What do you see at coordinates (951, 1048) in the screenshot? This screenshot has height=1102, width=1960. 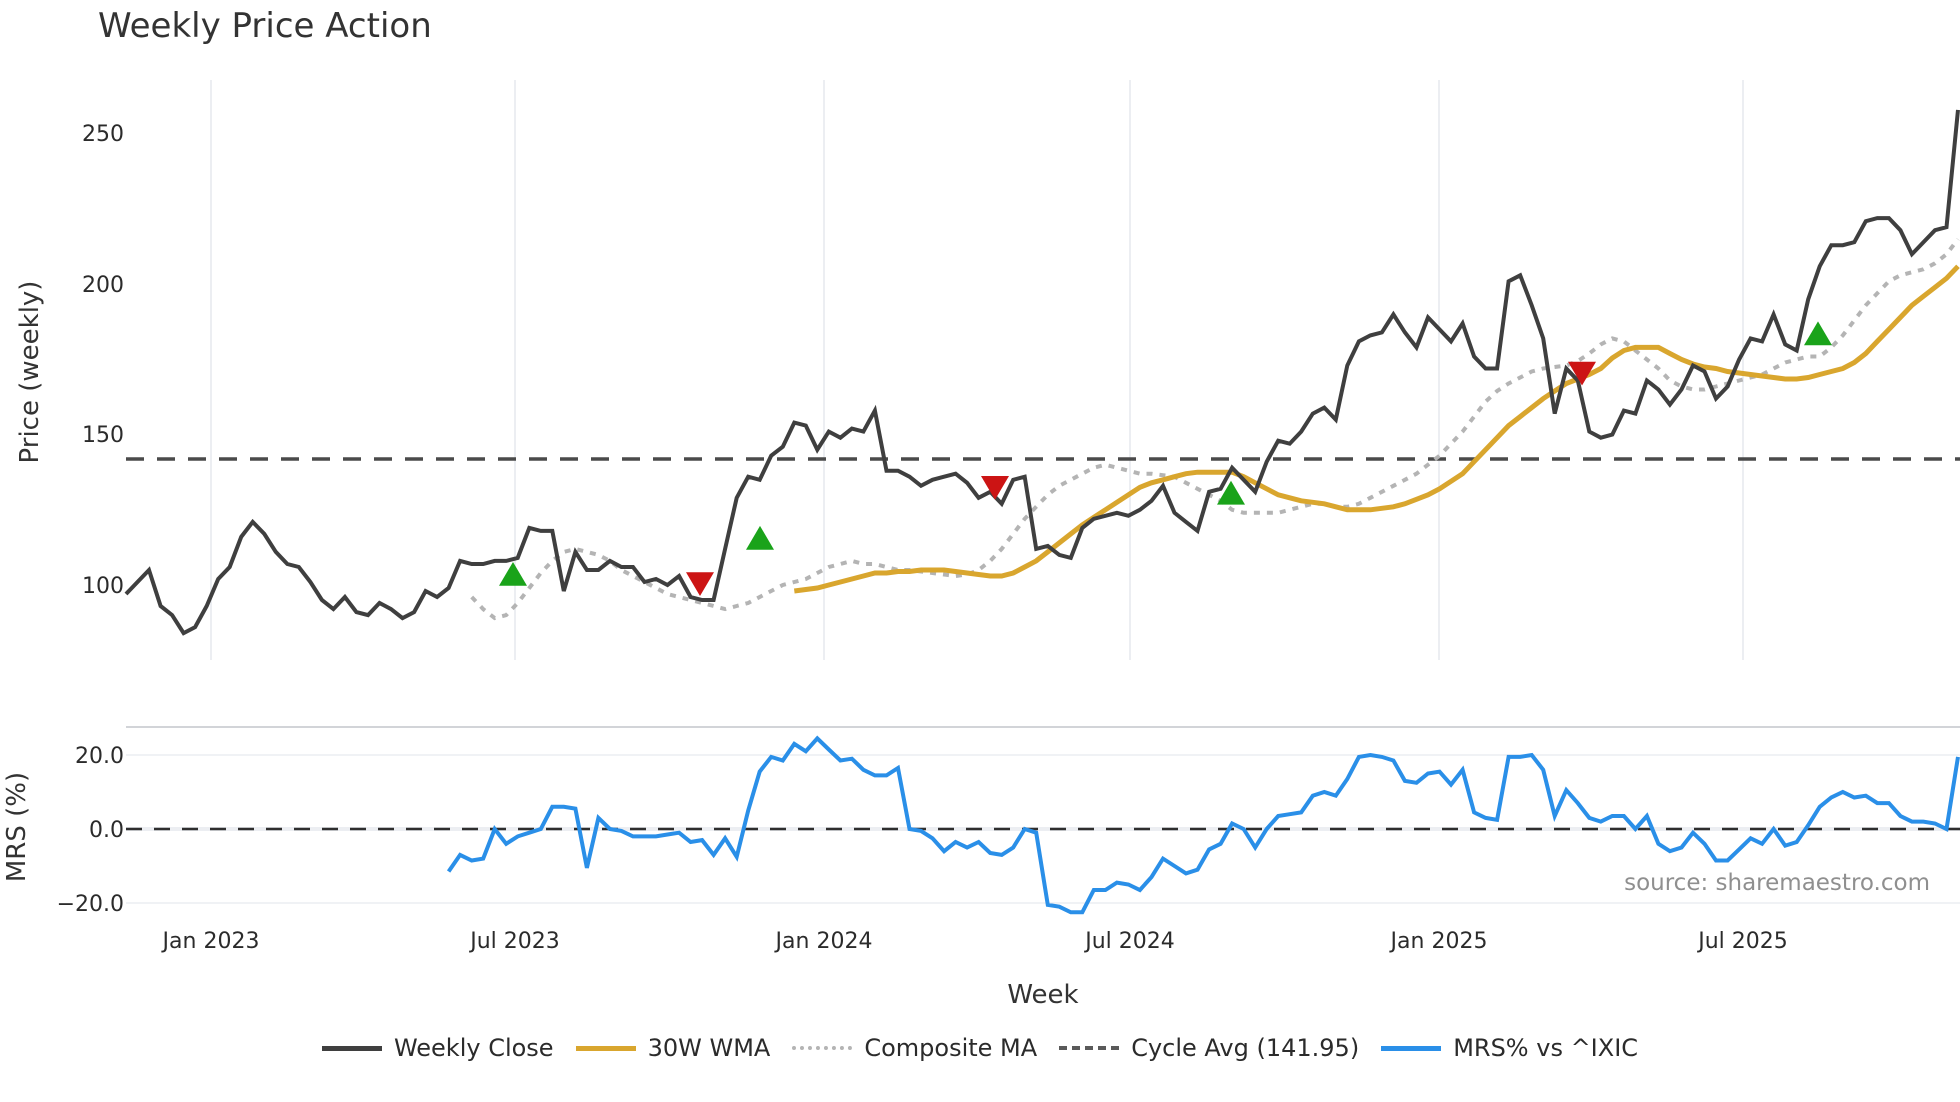 I see `legend-label: Composite MA` at bounding box center [951, 1048].